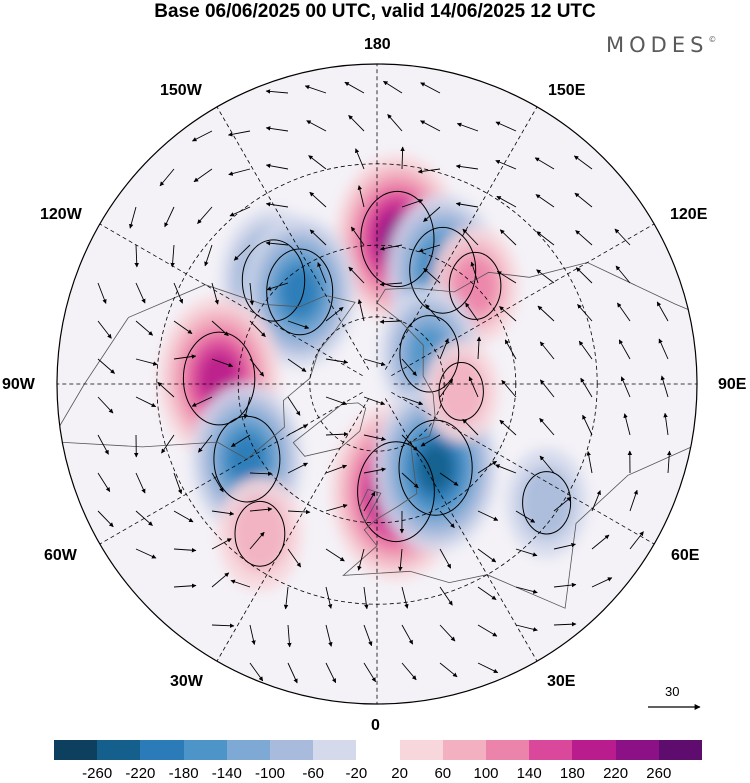 This screenshot has width=750, height=783. What do you see at coordinates (657, 45) in the screenshot?
I see `logo-text: MODES` at bounding box center [657, 45].